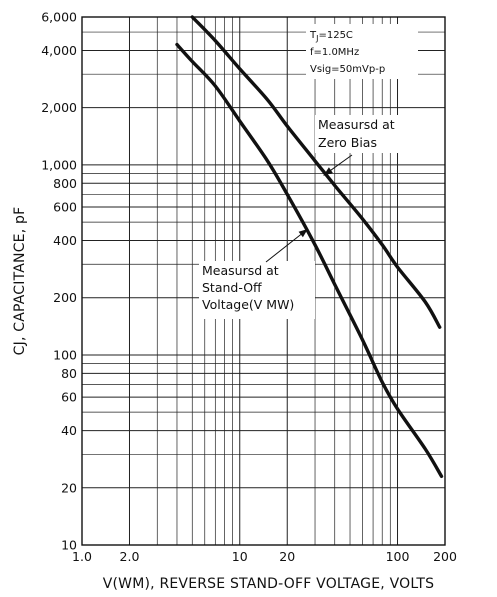  What do you see at coordinates (347, 69) in the screenshot?
I see `condition-vsig: Vsig=50mVp-p` at bounding box center [347, 69].